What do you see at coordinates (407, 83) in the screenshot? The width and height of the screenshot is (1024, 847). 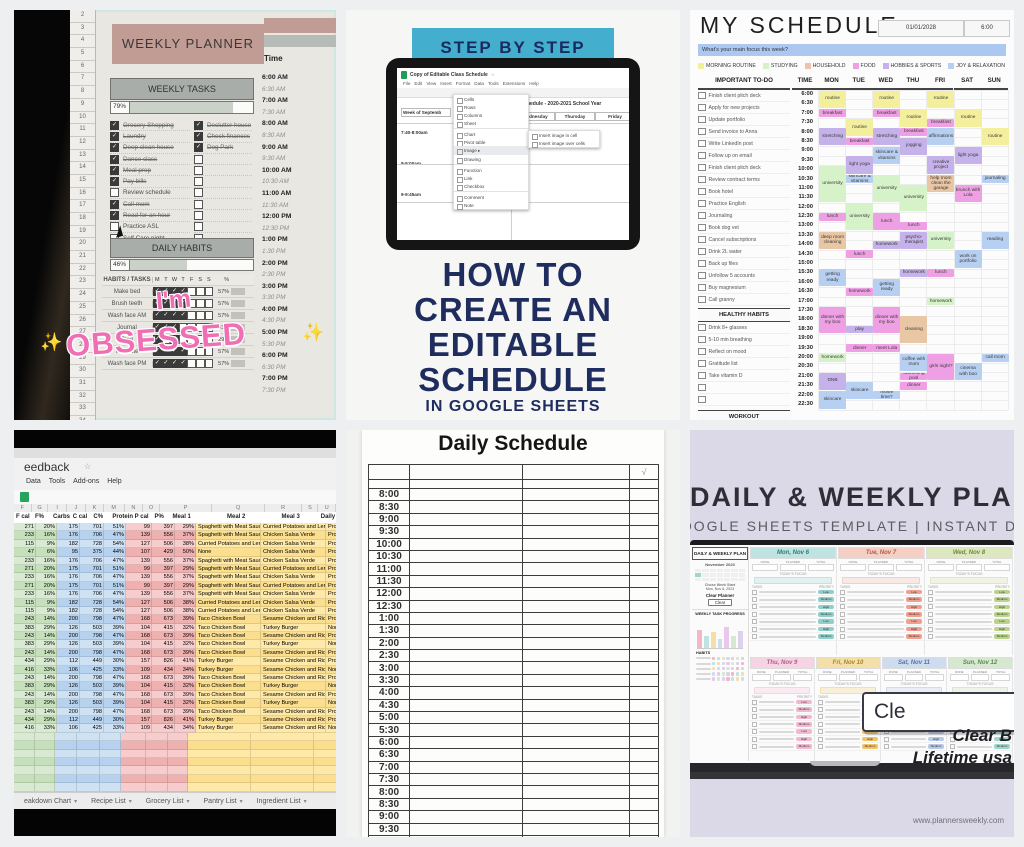 I see `menu-item: File` at bounding box center [407, 83].